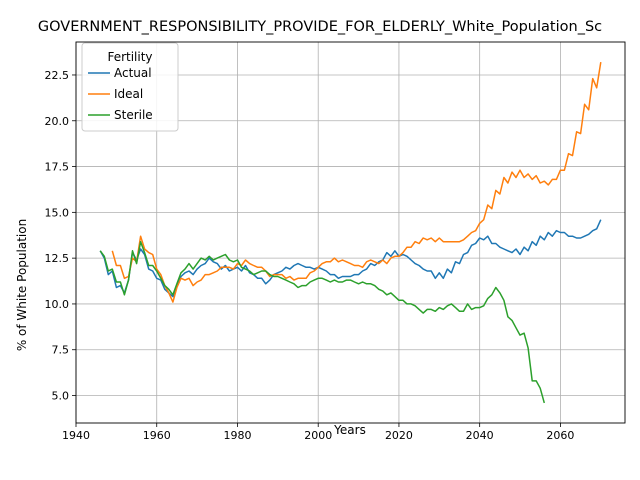  Describe the element at coordinates (157, 435) in the screenshot. I see `x-tick-label: 1960` at that location.